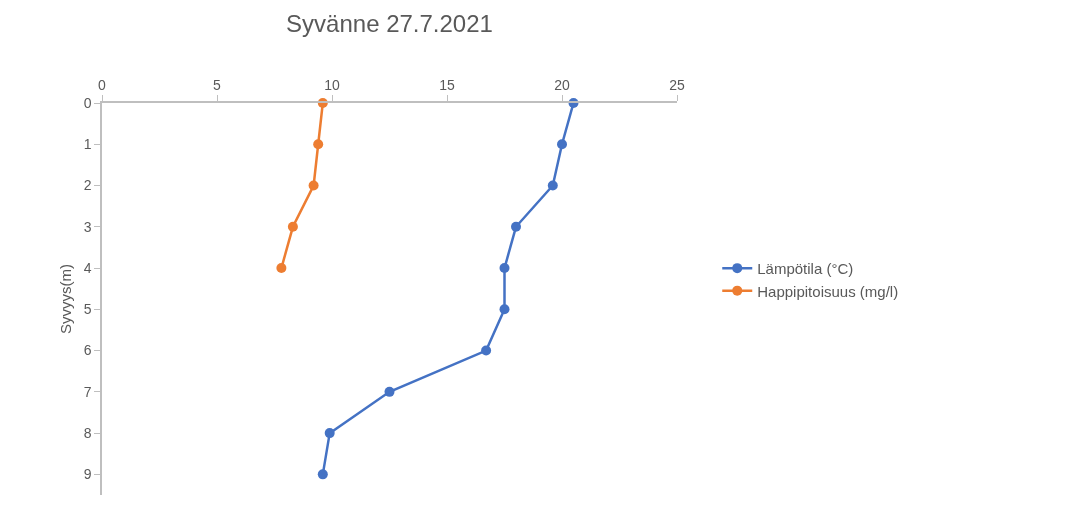  What do you see at coordinates (87, 309) in the screenshot?
I see `y-tick-label: 5` at bounding box center [87, 309].